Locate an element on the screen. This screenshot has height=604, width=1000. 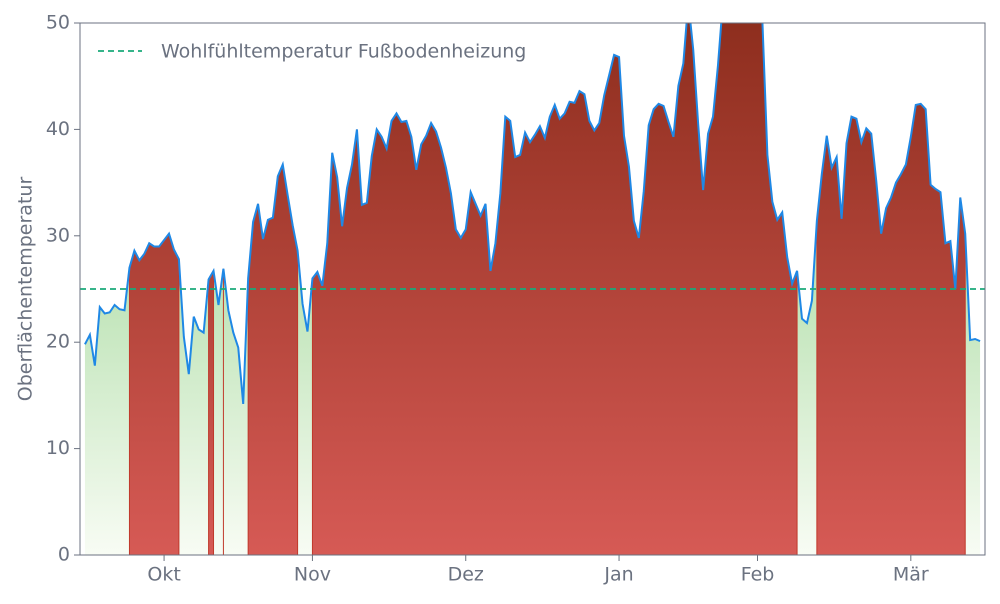
x-tick-label: Feb is located at coordinates (758, 575).